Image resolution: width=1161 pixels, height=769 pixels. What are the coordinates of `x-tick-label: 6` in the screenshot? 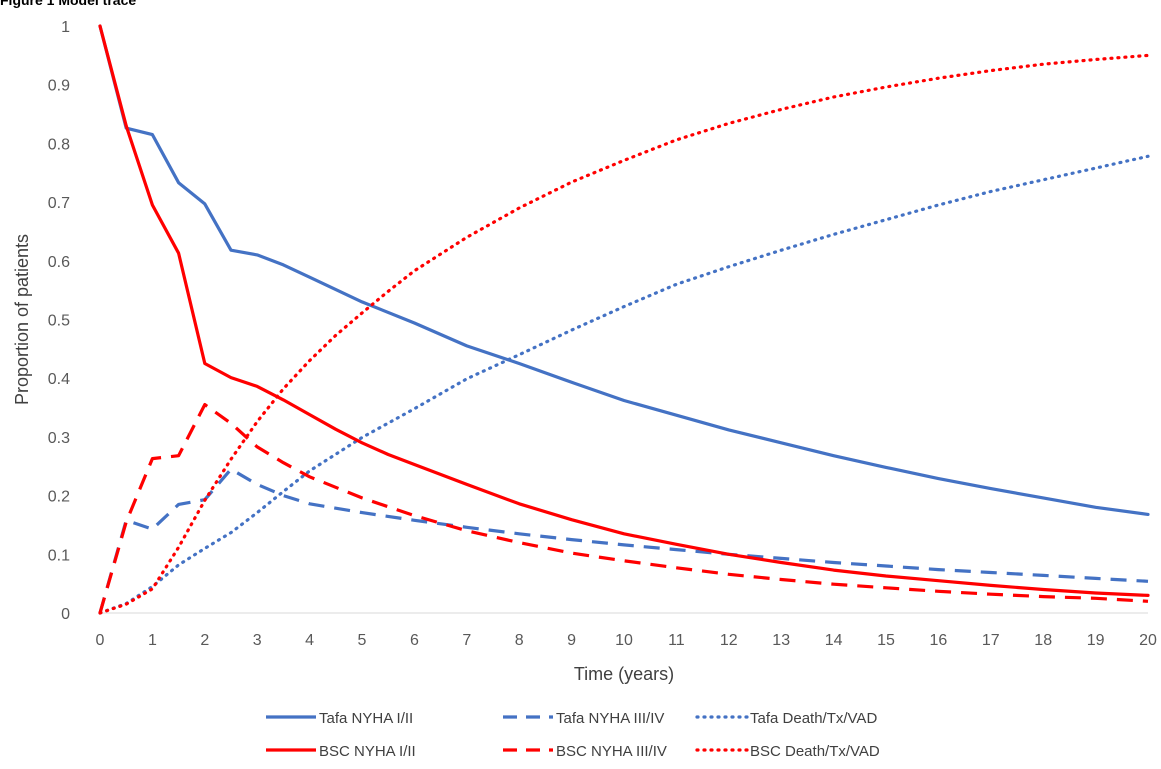 It's located at (414, 640).